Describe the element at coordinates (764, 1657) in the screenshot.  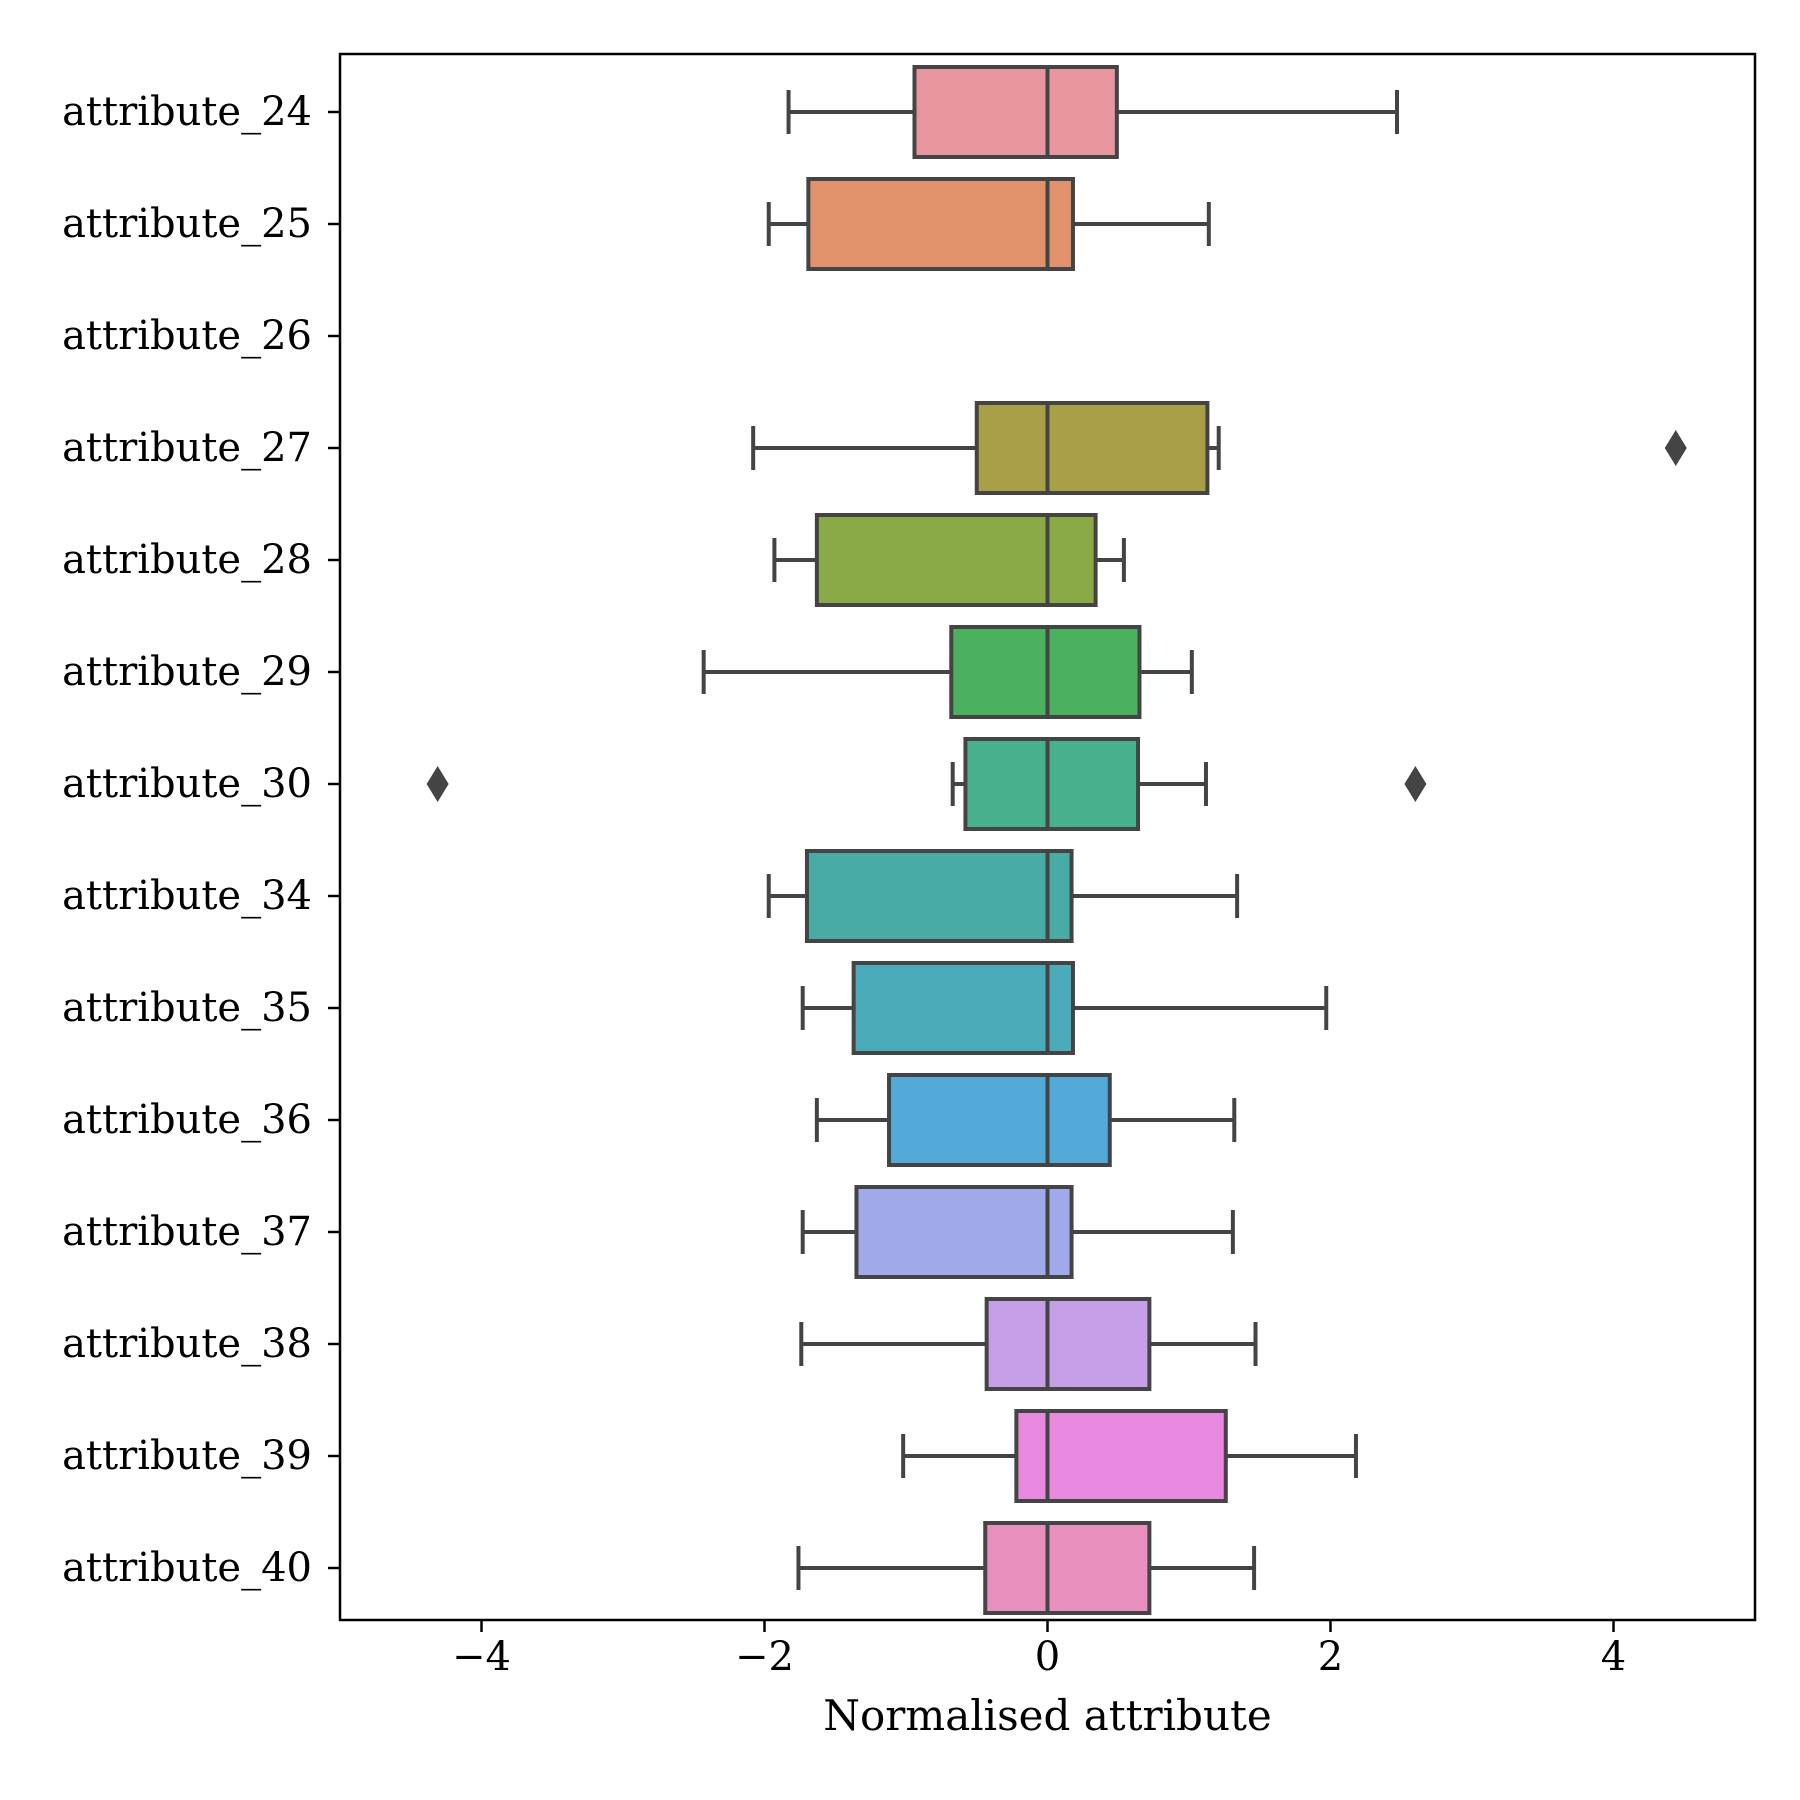
I see `x-tick-label: −2` at that location.